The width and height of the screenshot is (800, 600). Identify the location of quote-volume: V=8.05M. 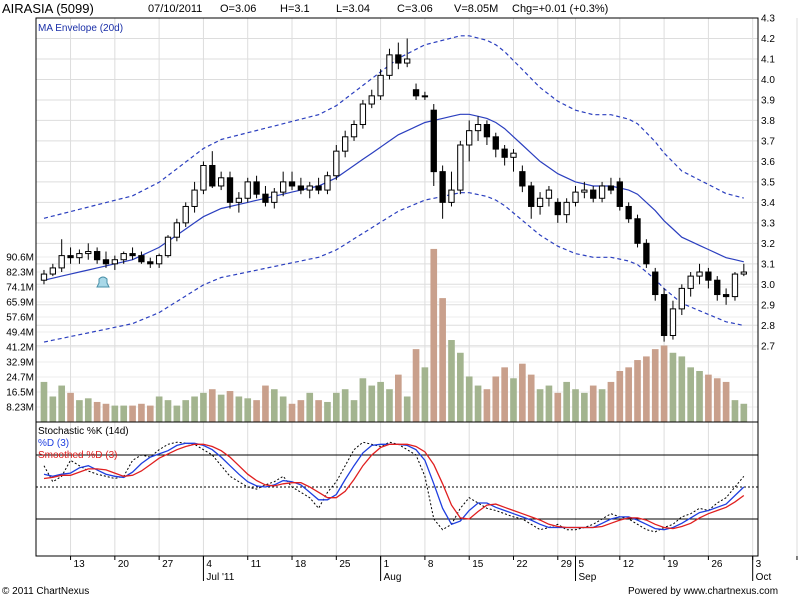
(476, 9).